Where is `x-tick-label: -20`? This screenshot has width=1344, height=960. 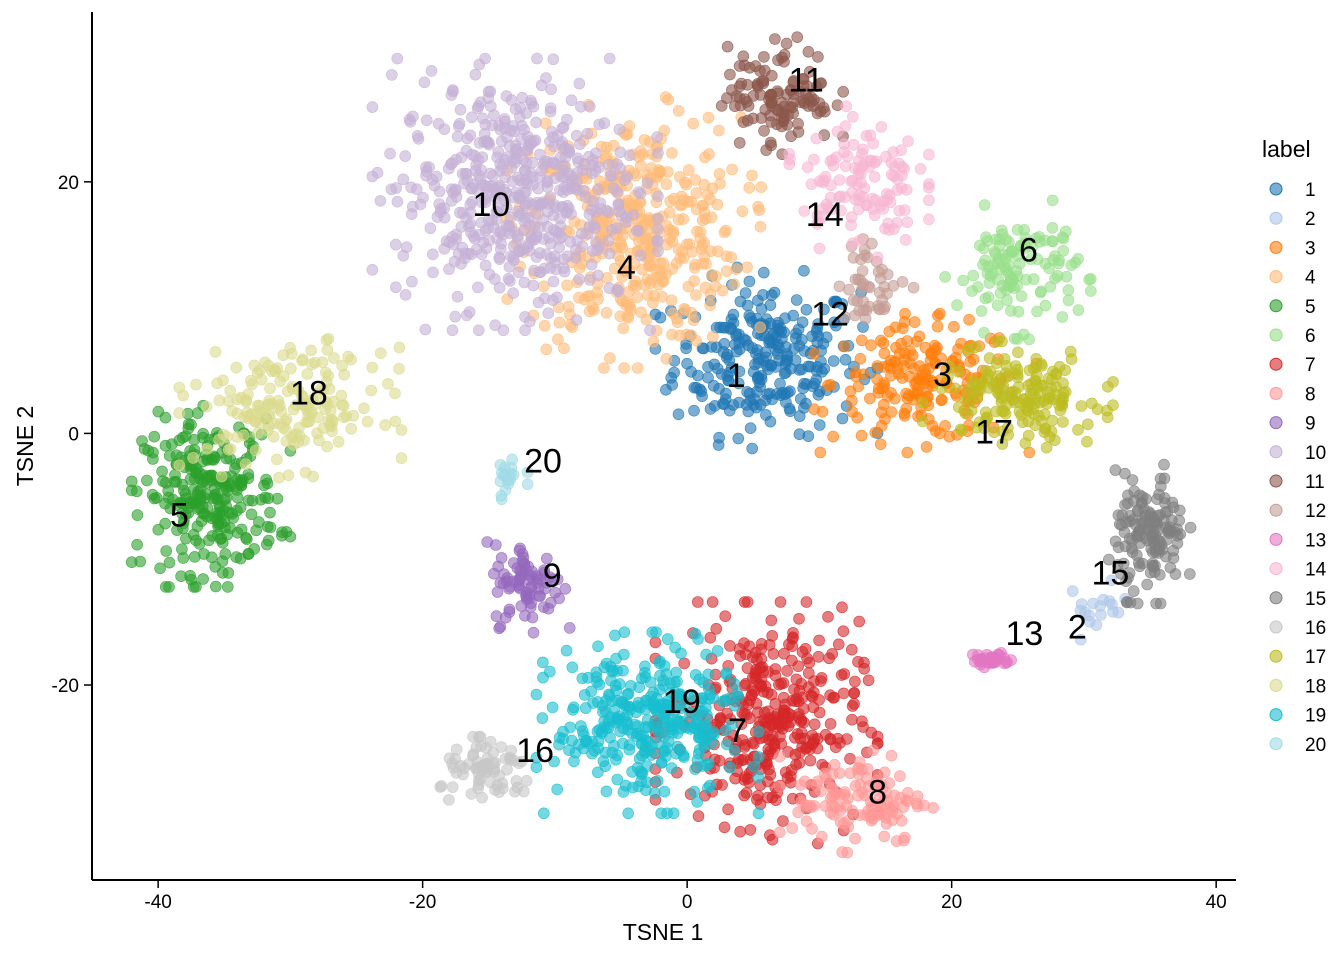 x-tick-label: -20 is located at coordinates (422, 902).